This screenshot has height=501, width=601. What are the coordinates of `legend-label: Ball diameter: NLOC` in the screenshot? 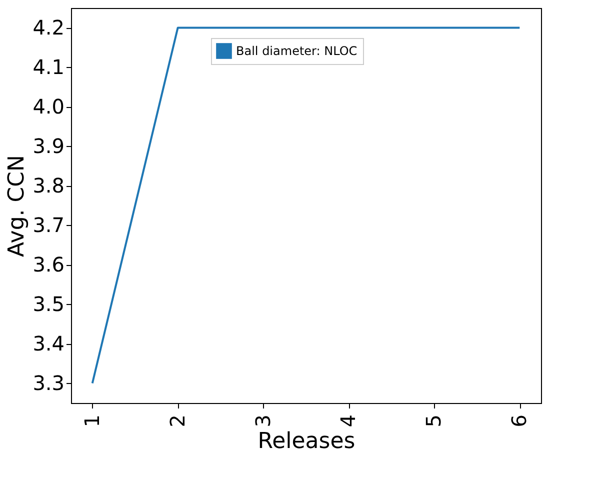 It's located at (297, 51).